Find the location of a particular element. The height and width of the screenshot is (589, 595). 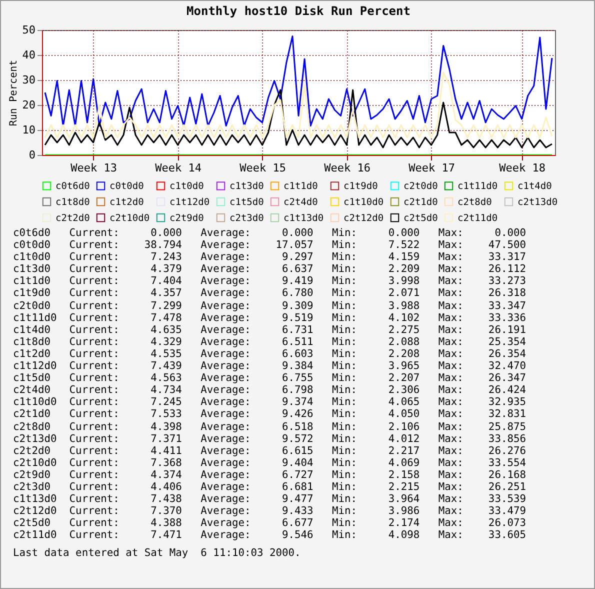

text: Last data entered at Sat May 6 11:10:03 2000. is located at coordinates (157, 553).